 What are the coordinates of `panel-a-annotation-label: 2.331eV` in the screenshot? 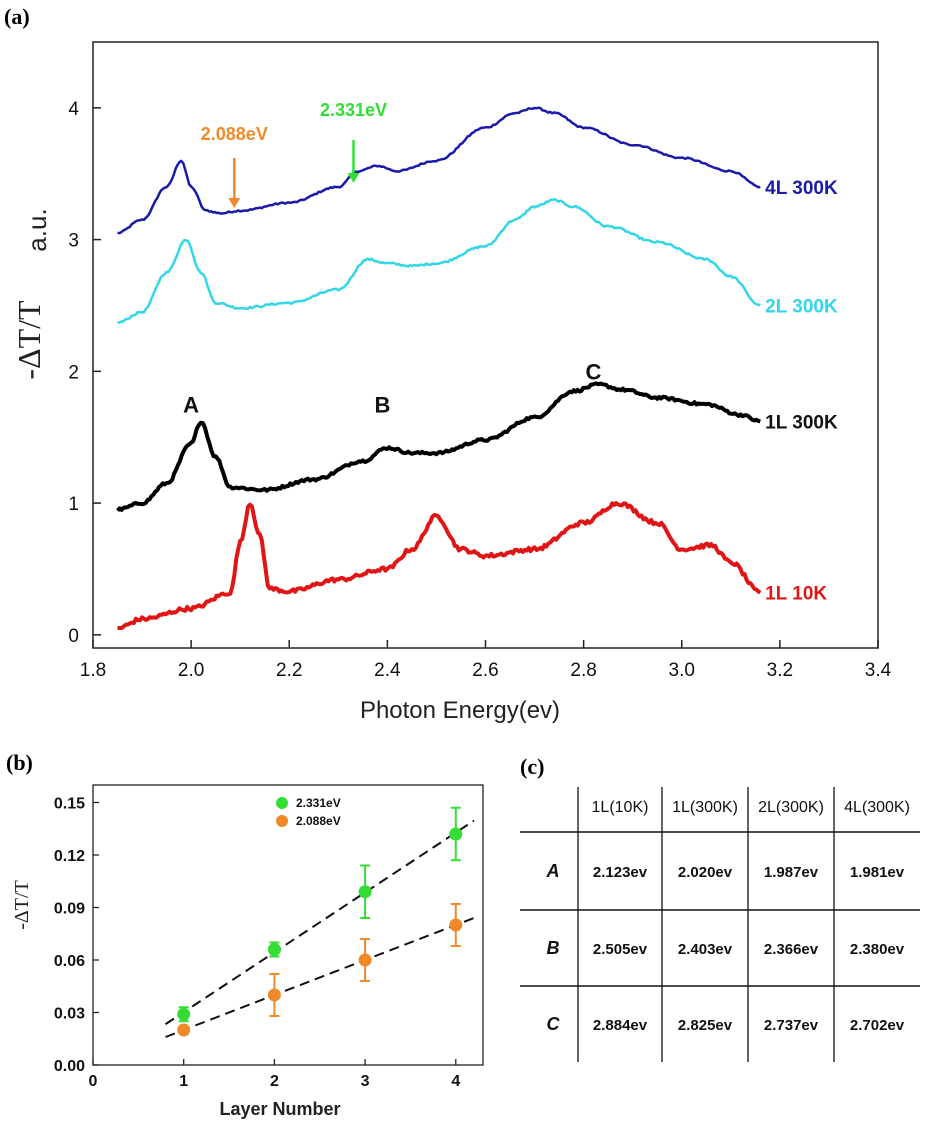 It's located at (353, 110).